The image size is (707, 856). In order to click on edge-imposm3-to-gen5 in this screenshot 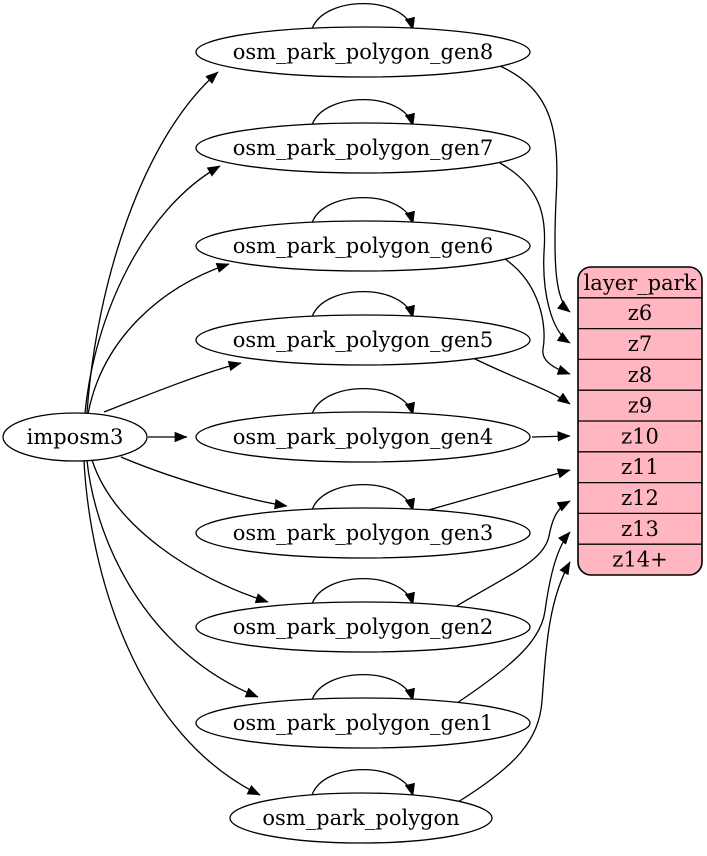, I will do `click(172, 386)`.